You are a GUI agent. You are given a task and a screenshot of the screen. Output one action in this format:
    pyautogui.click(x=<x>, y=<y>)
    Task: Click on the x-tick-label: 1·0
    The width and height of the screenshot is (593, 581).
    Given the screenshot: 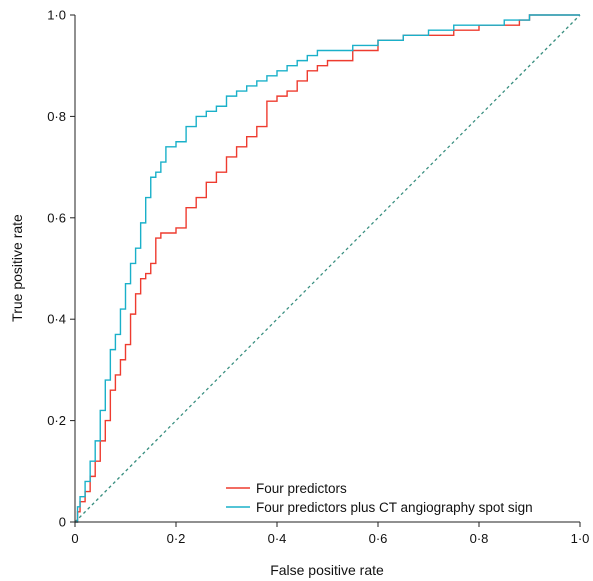 What is the action you would take?
    pyautogui.click(x=580, y=538)
    